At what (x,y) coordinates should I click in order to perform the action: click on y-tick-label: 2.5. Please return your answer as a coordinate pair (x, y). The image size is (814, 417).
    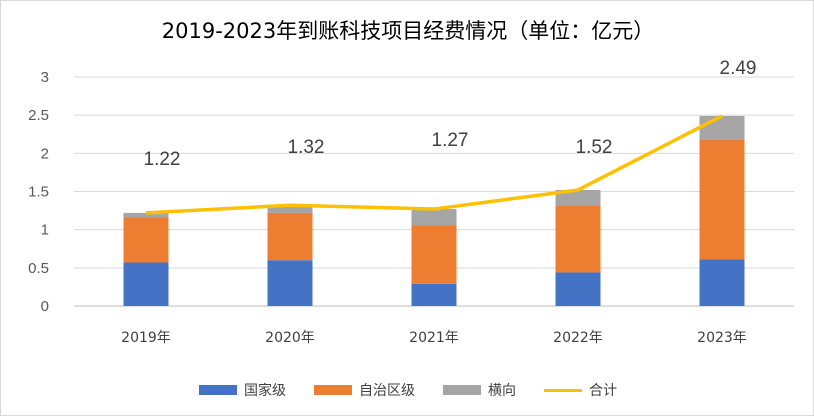
    Looking at the image, I should click on (38, 115).